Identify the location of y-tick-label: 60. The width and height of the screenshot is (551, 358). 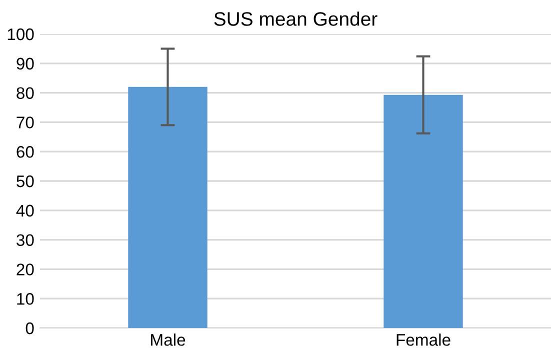
(25, 152).